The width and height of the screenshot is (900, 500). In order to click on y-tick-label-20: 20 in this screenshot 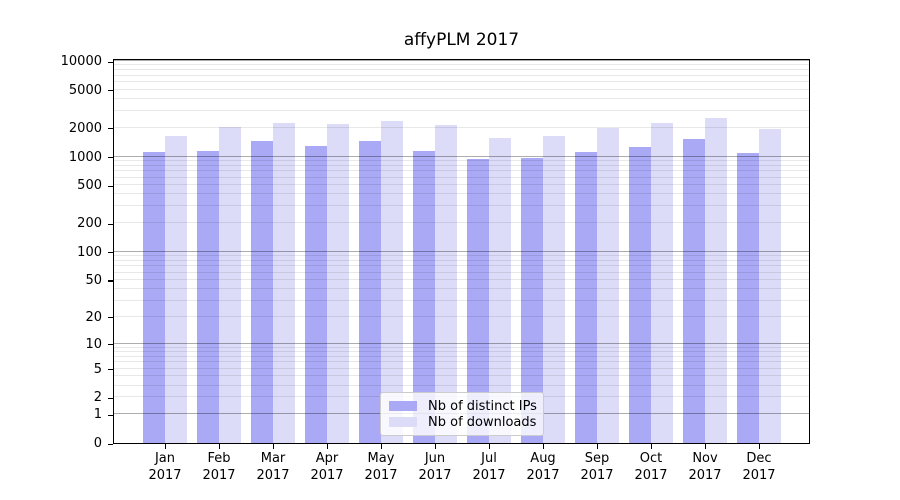, I will do `click(93, 317)`.